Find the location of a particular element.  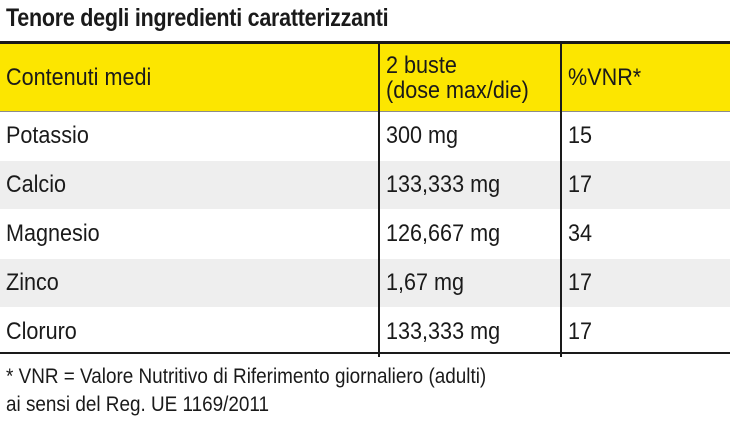

header-dose: 2 buste (dose max/die) is located at coordinates (469, 78).